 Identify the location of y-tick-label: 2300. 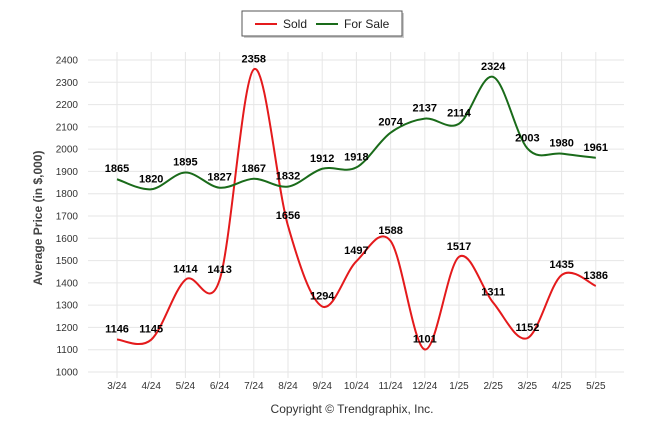
(67, 83).